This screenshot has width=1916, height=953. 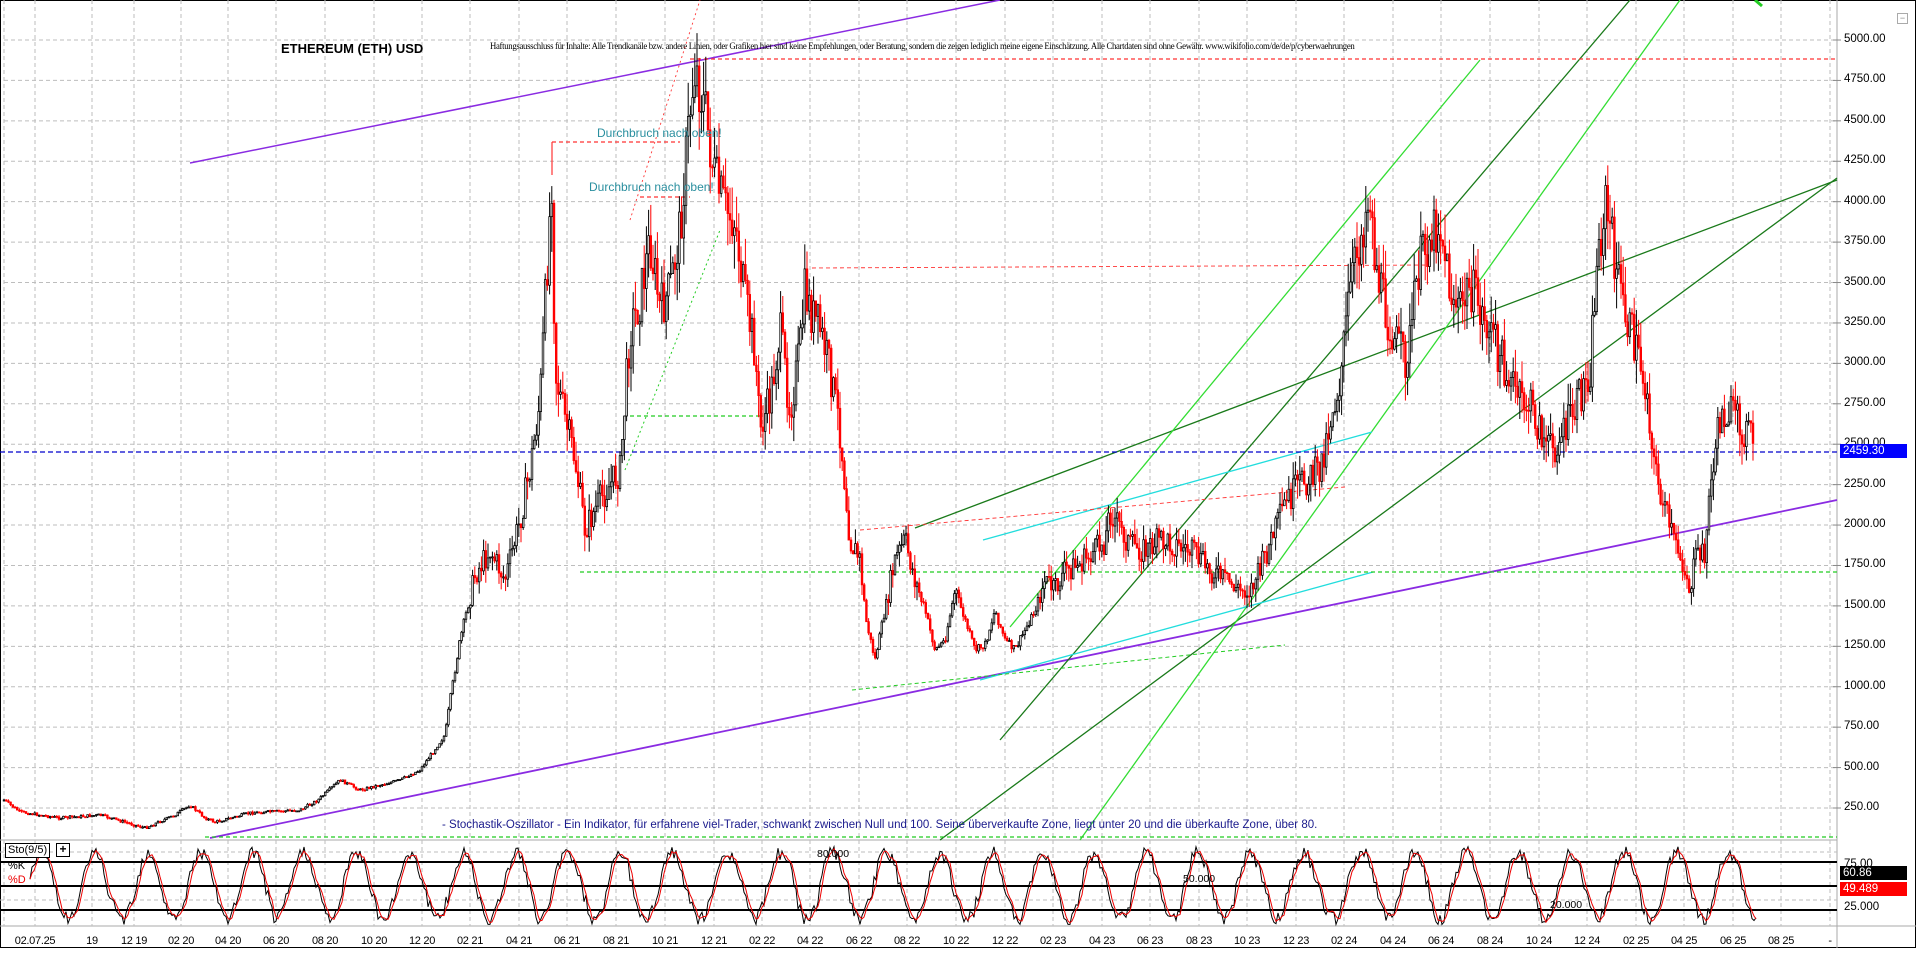 I want to click on time-tick-label: 06 24, so click(x=1441, y=941).